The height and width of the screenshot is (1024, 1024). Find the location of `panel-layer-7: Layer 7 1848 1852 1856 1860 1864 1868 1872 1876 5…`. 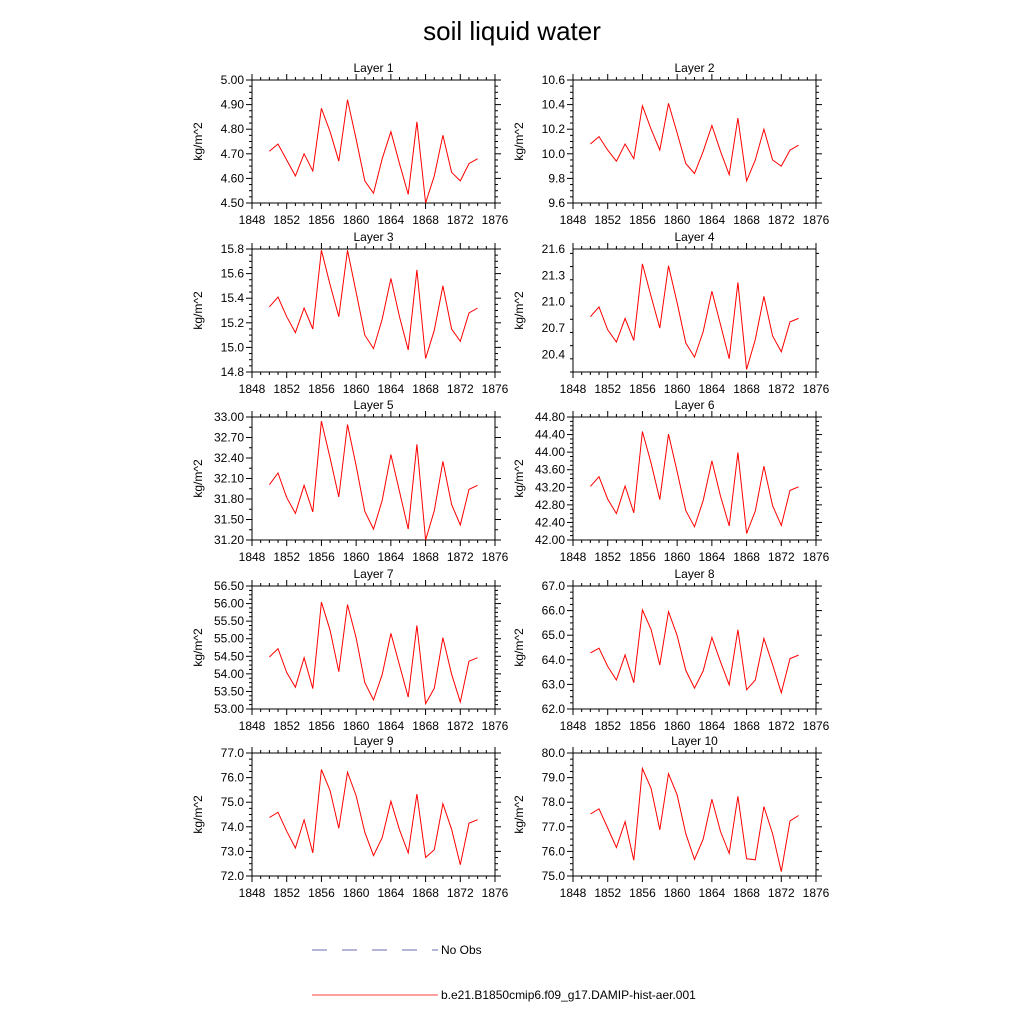

panel-layer-7: Layer 7 1848 1852 1856 1860 1864 1868 1872 1876 5… is located at coordinates (350, 650).